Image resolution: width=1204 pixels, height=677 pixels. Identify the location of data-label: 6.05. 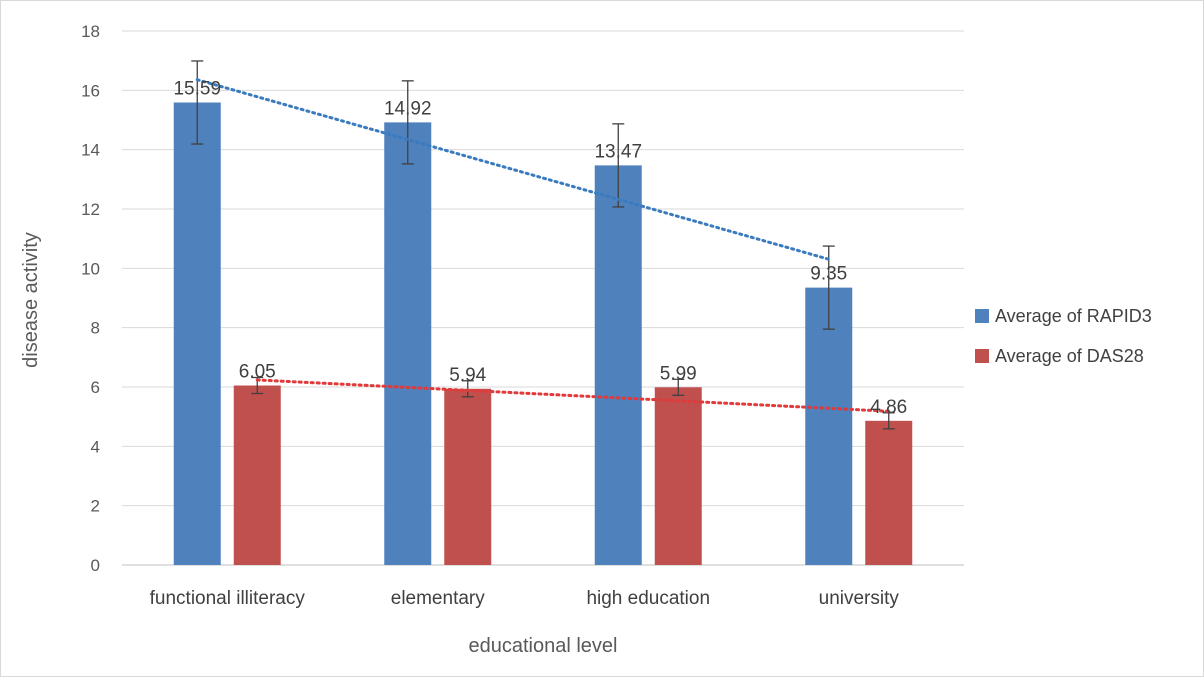
(257, 372).